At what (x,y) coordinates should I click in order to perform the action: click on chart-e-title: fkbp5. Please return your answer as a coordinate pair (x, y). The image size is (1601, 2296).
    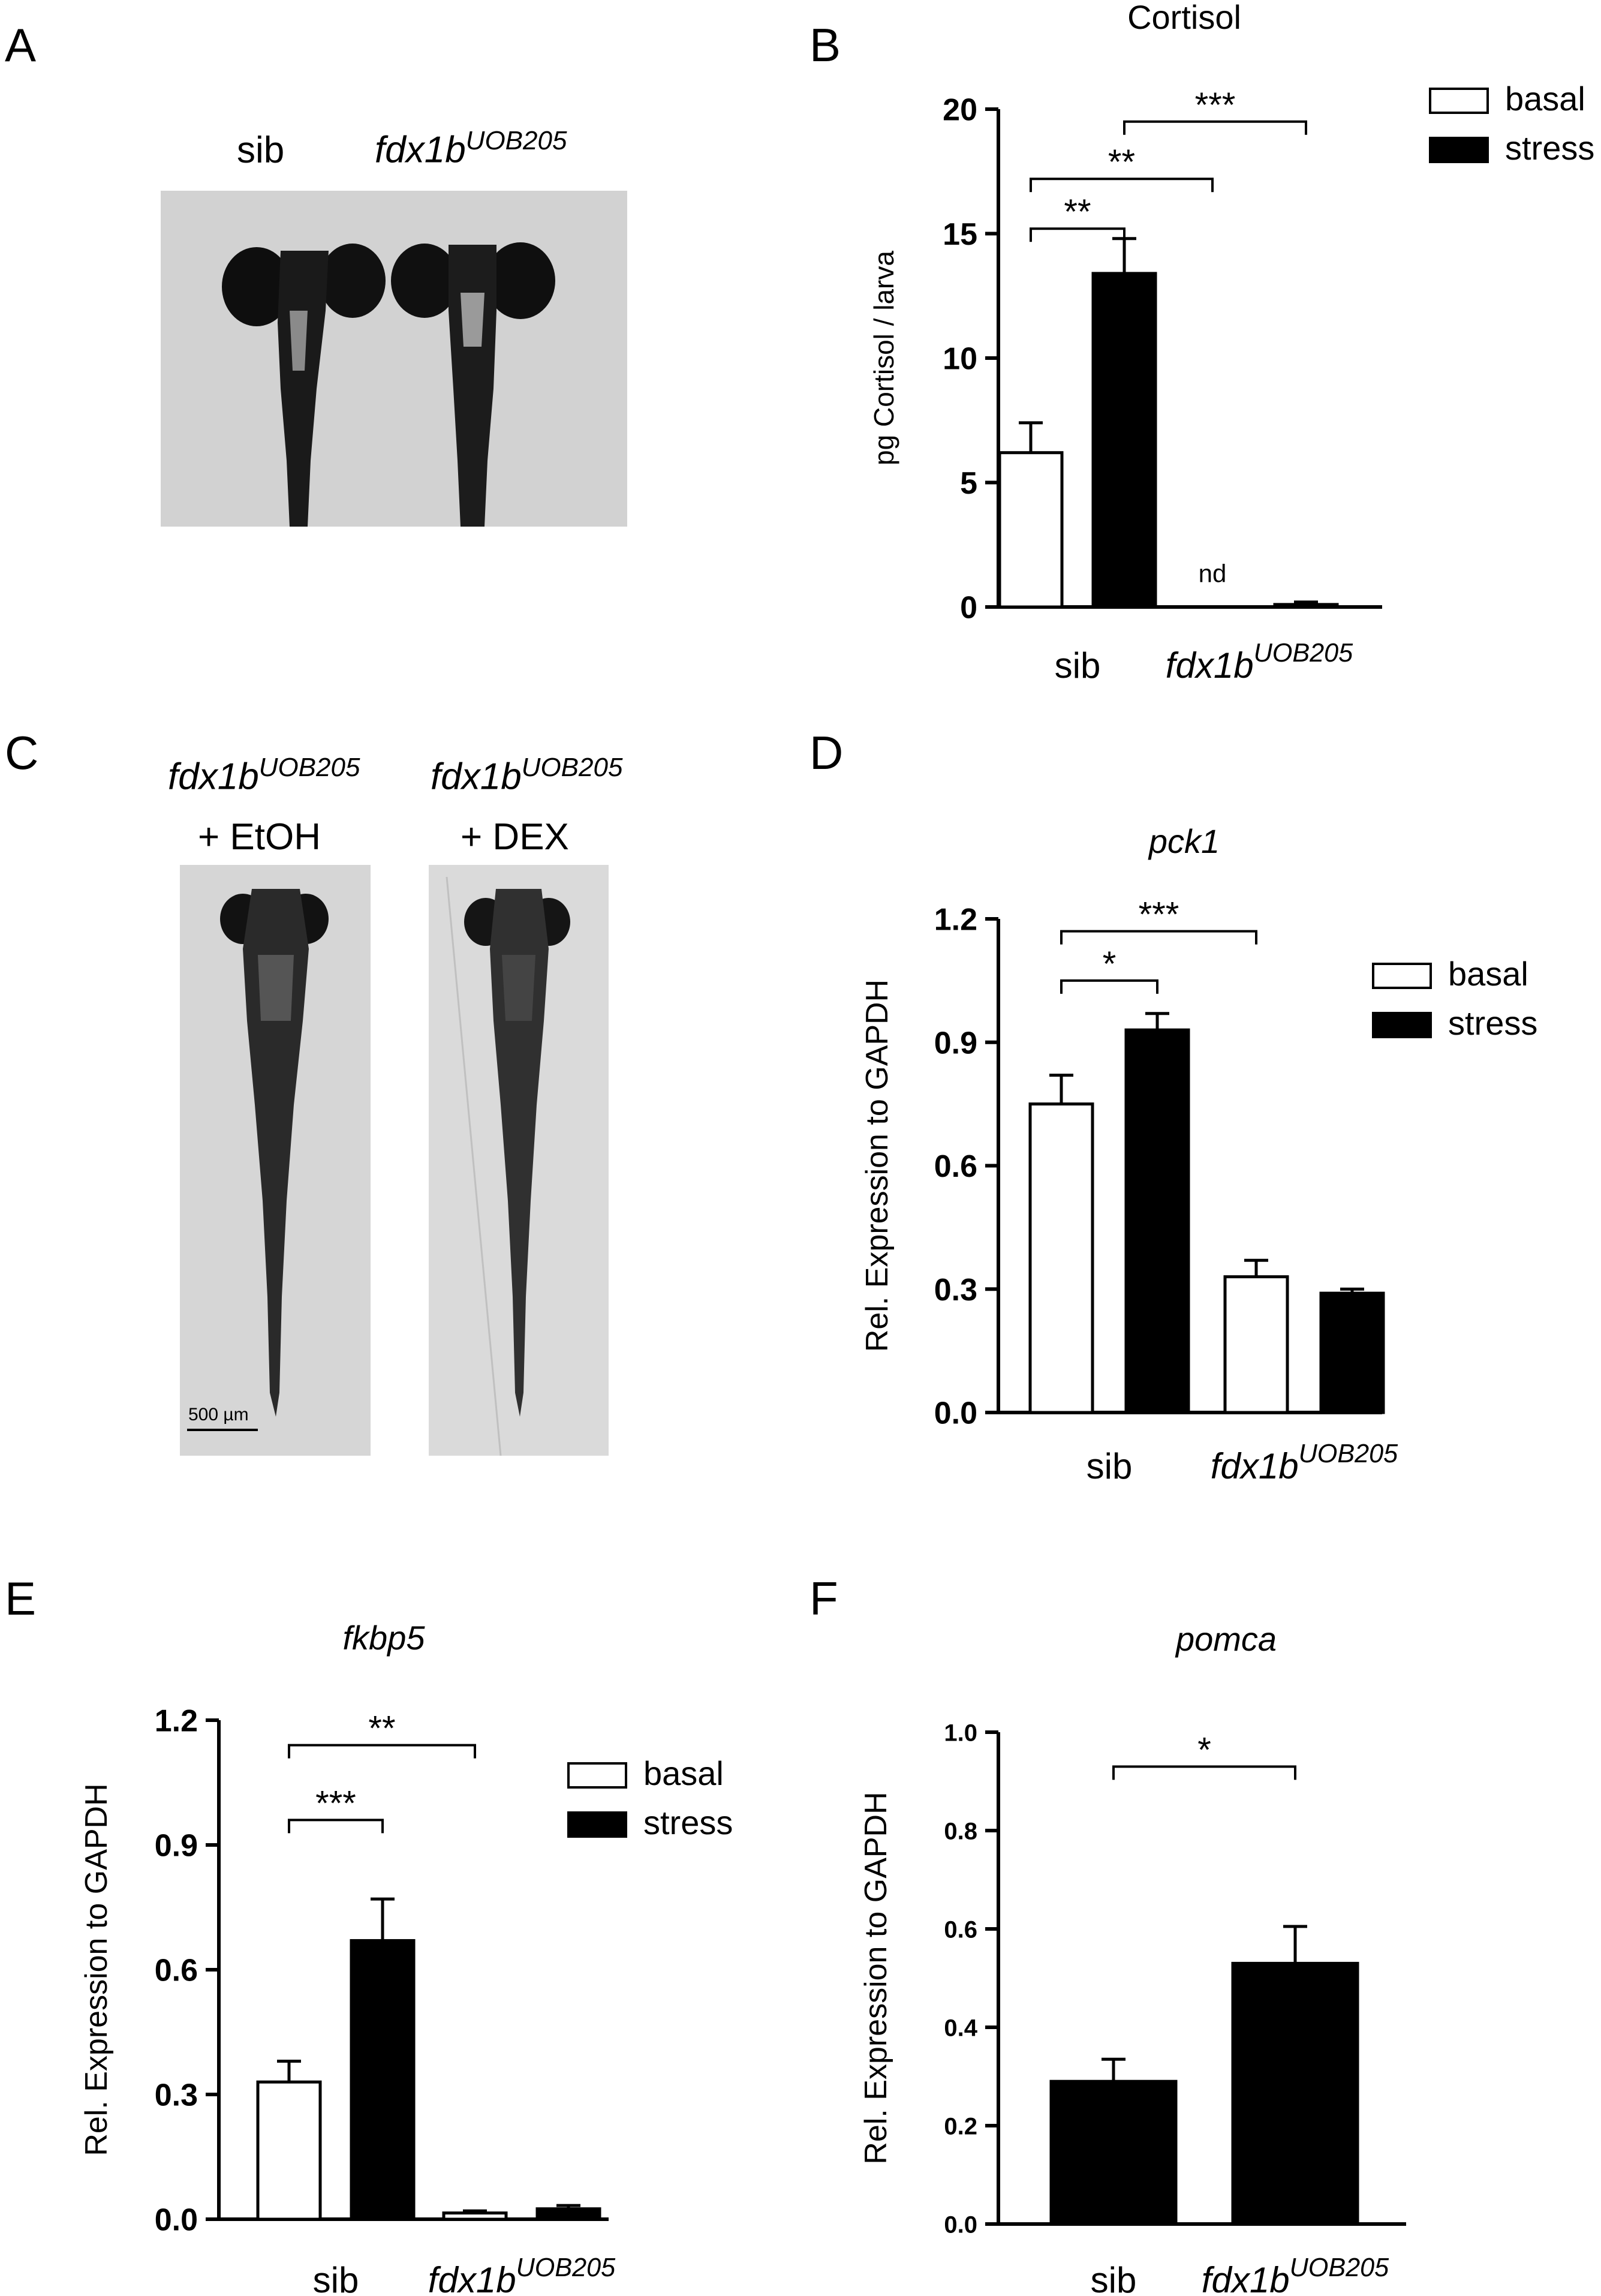
    Looking at the image, I should click on (384, 1638).